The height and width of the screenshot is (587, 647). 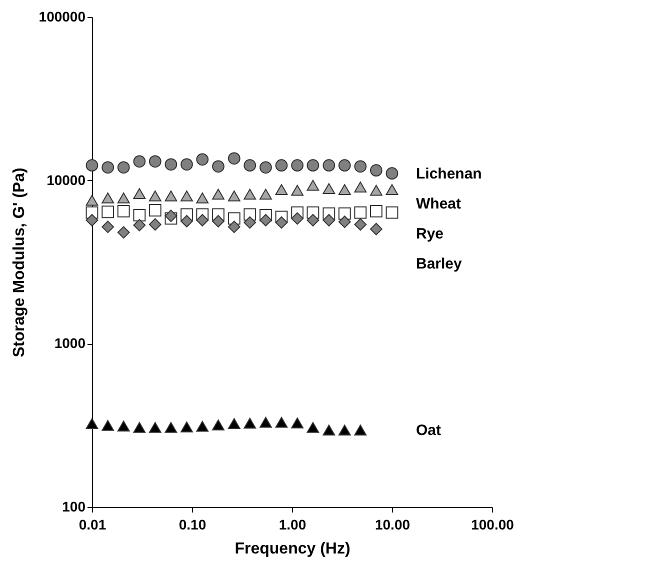 What do you see at coordinates (439, 263) in the screenshot?
I see `text: Barley` at bounding box center [439, 263].